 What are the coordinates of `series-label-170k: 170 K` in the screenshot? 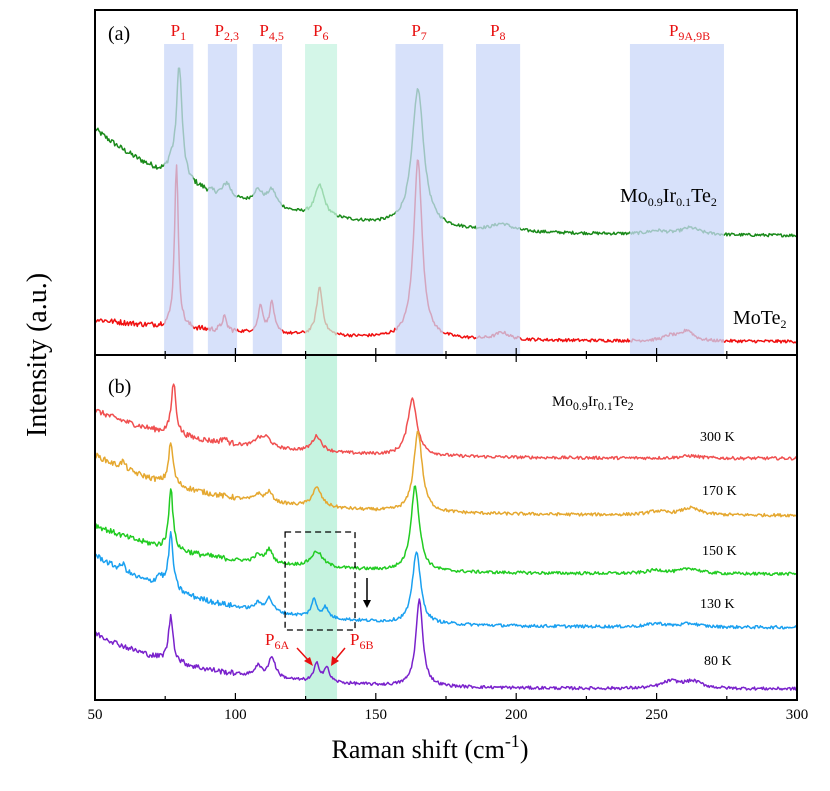 It's located at (719, 491).